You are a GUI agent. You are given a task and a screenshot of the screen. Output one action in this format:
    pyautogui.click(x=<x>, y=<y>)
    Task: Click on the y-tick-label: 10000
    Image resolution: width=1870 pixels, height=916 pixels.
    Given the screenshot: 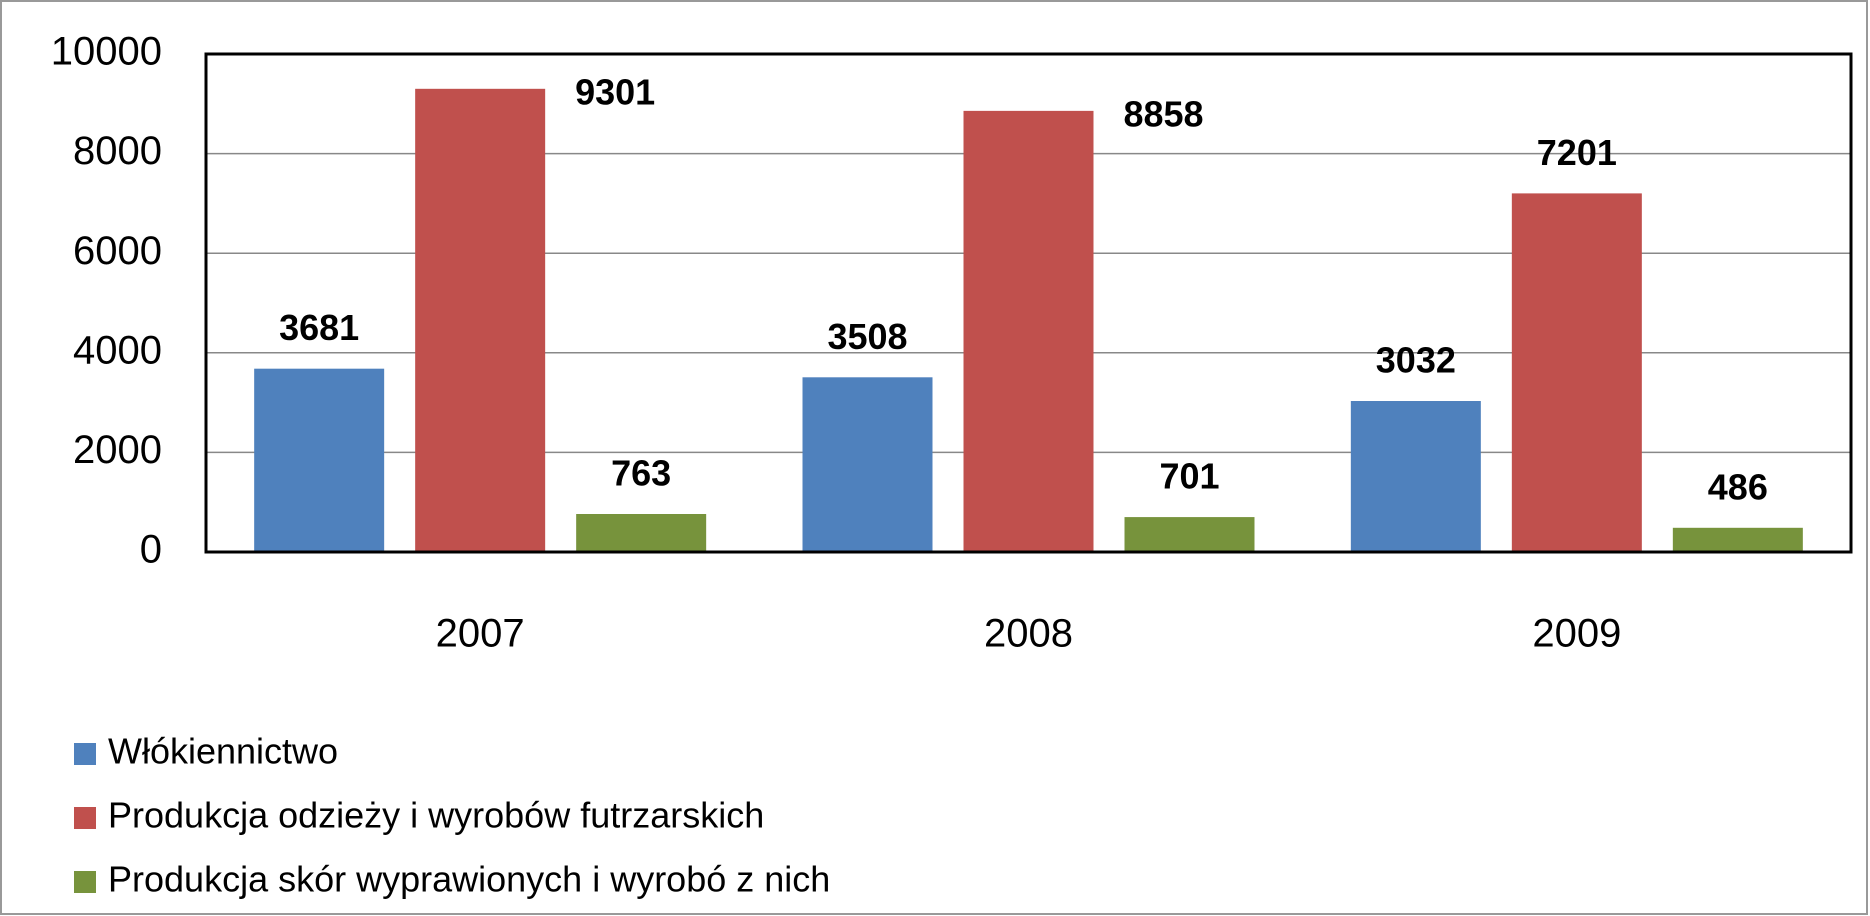 What is the action you would take?
    pyautogui.click(x=106, y=52)
    